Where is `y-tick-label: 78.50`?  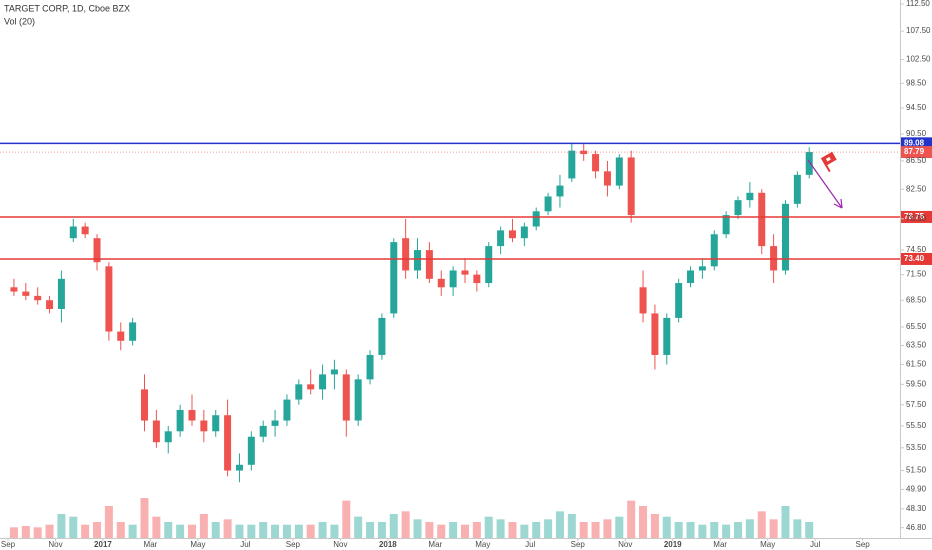 y-tick-label: 78.50 is located at coordinates (916, 218).